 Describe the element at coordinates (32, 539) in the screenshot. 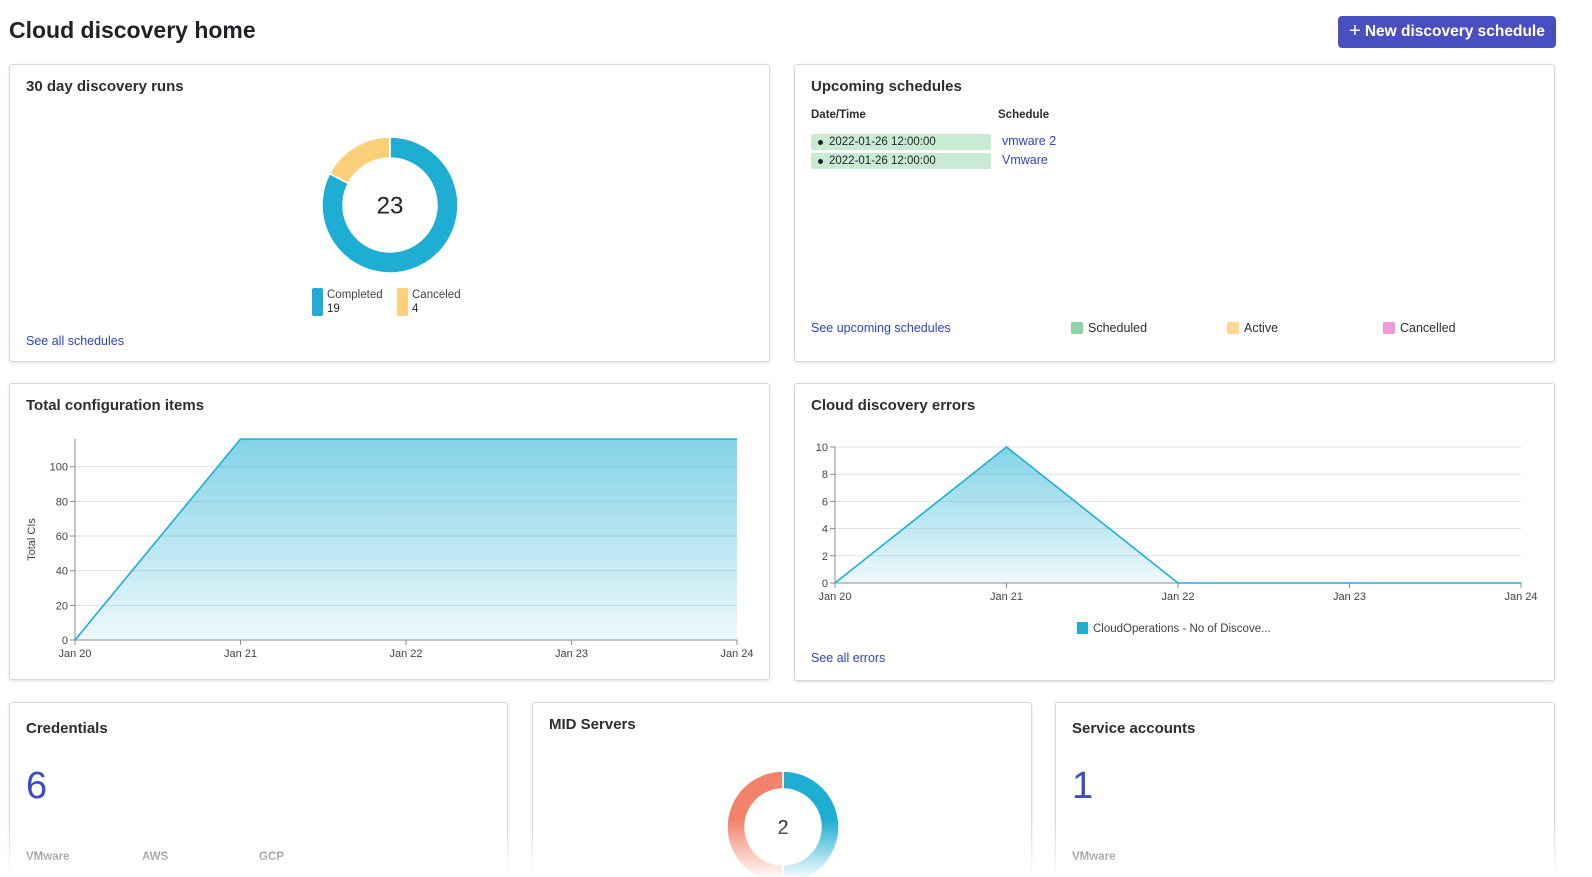

I see `y-axis-label: Total CIs` at that location.